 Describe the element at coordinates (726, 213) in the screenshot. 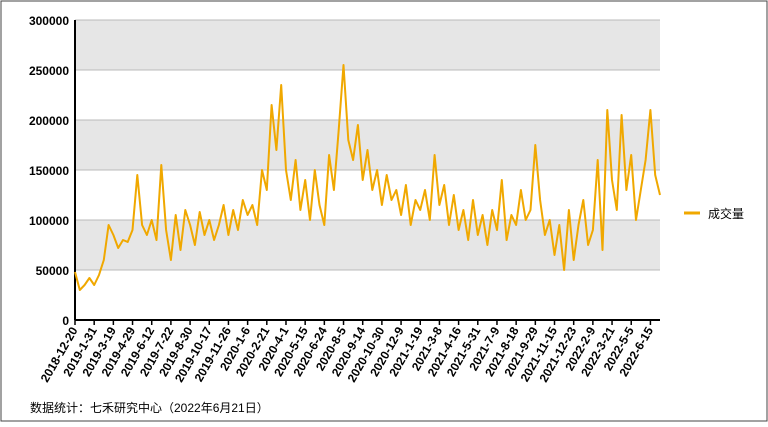

I see `legend-label: 成交量` at that location.